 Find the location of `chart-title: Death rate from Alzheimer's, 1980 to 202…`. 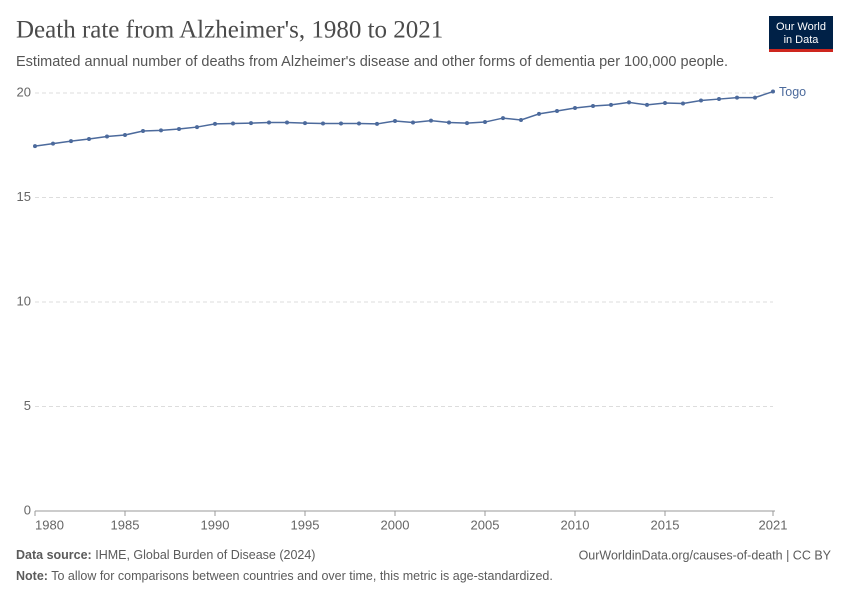

chart-title: Death rate from Alzheimer's, 1980 to 202… is located at coordinates (229, 30).